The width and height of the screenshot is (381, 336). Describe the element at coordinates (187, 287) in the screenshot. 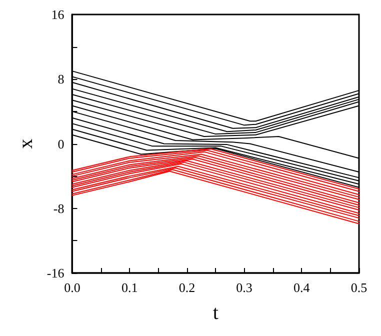

I see `x-tick-label: 0.2` at that location.